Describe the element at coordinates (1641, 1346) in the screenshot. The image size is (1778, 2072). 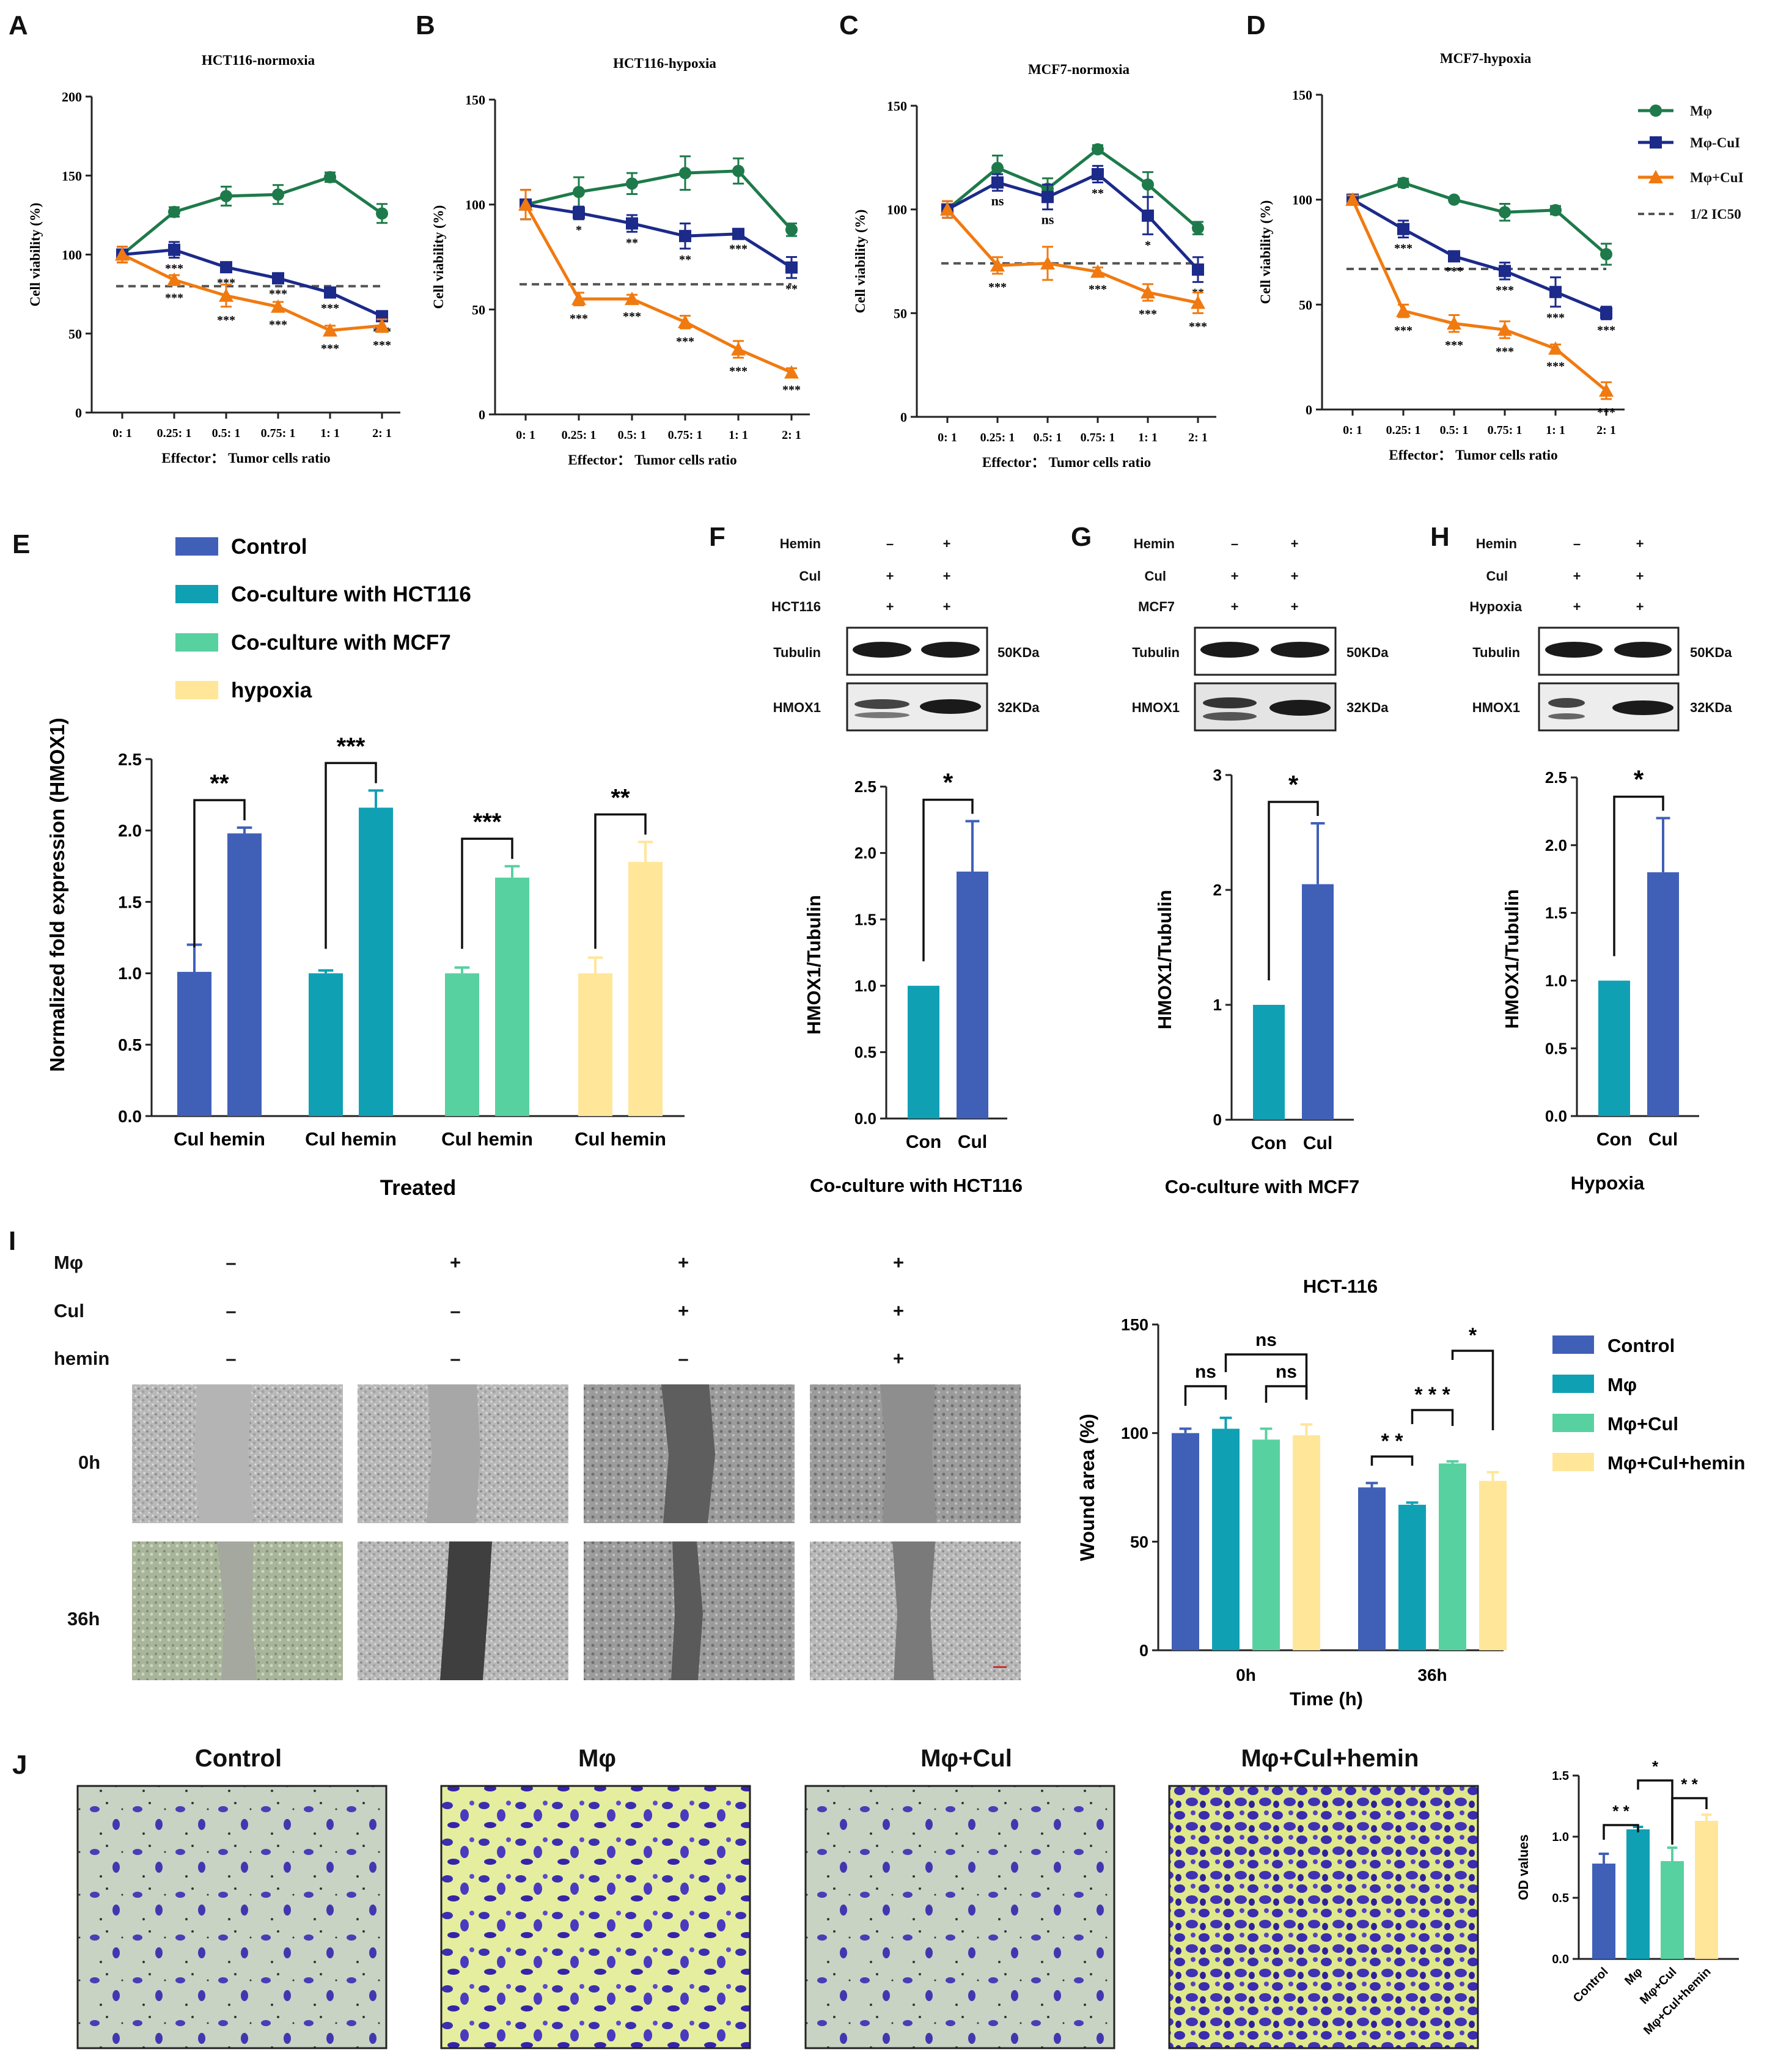
I see `legend-label: Control` at that location.